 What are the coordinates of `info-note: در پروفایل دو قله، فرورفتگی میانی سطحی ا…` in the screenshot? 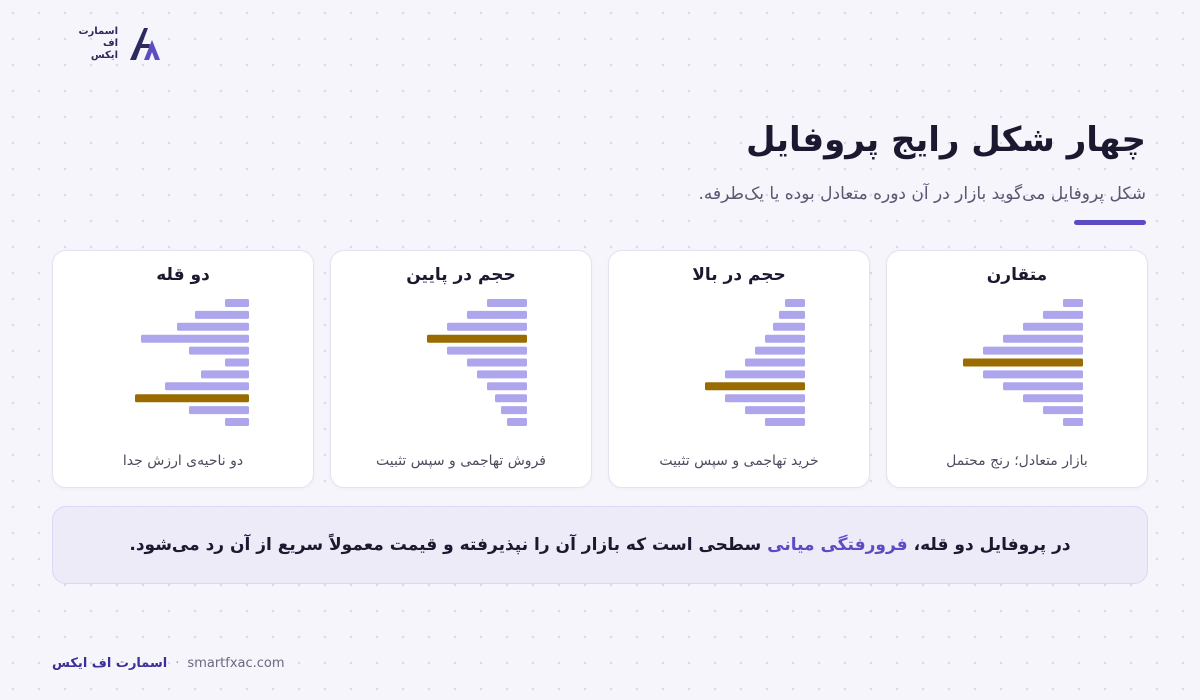 It's located at (600, 545).